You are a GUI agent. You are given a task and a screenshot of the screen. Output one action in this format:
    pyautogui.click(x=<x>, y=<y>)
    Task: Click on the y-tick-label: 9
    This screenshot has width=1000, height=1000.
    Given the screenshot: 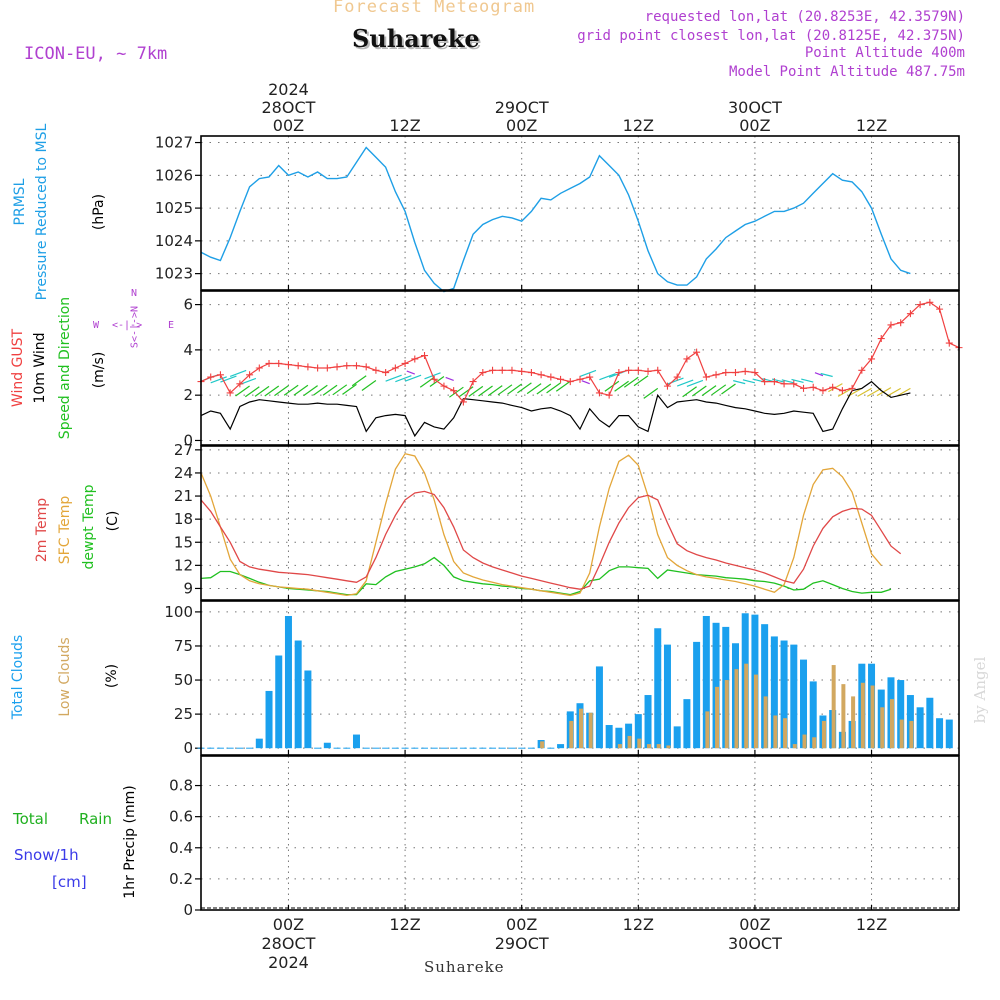 What is the action you would take?
    pyautogui.click(x=188, y=588)
    